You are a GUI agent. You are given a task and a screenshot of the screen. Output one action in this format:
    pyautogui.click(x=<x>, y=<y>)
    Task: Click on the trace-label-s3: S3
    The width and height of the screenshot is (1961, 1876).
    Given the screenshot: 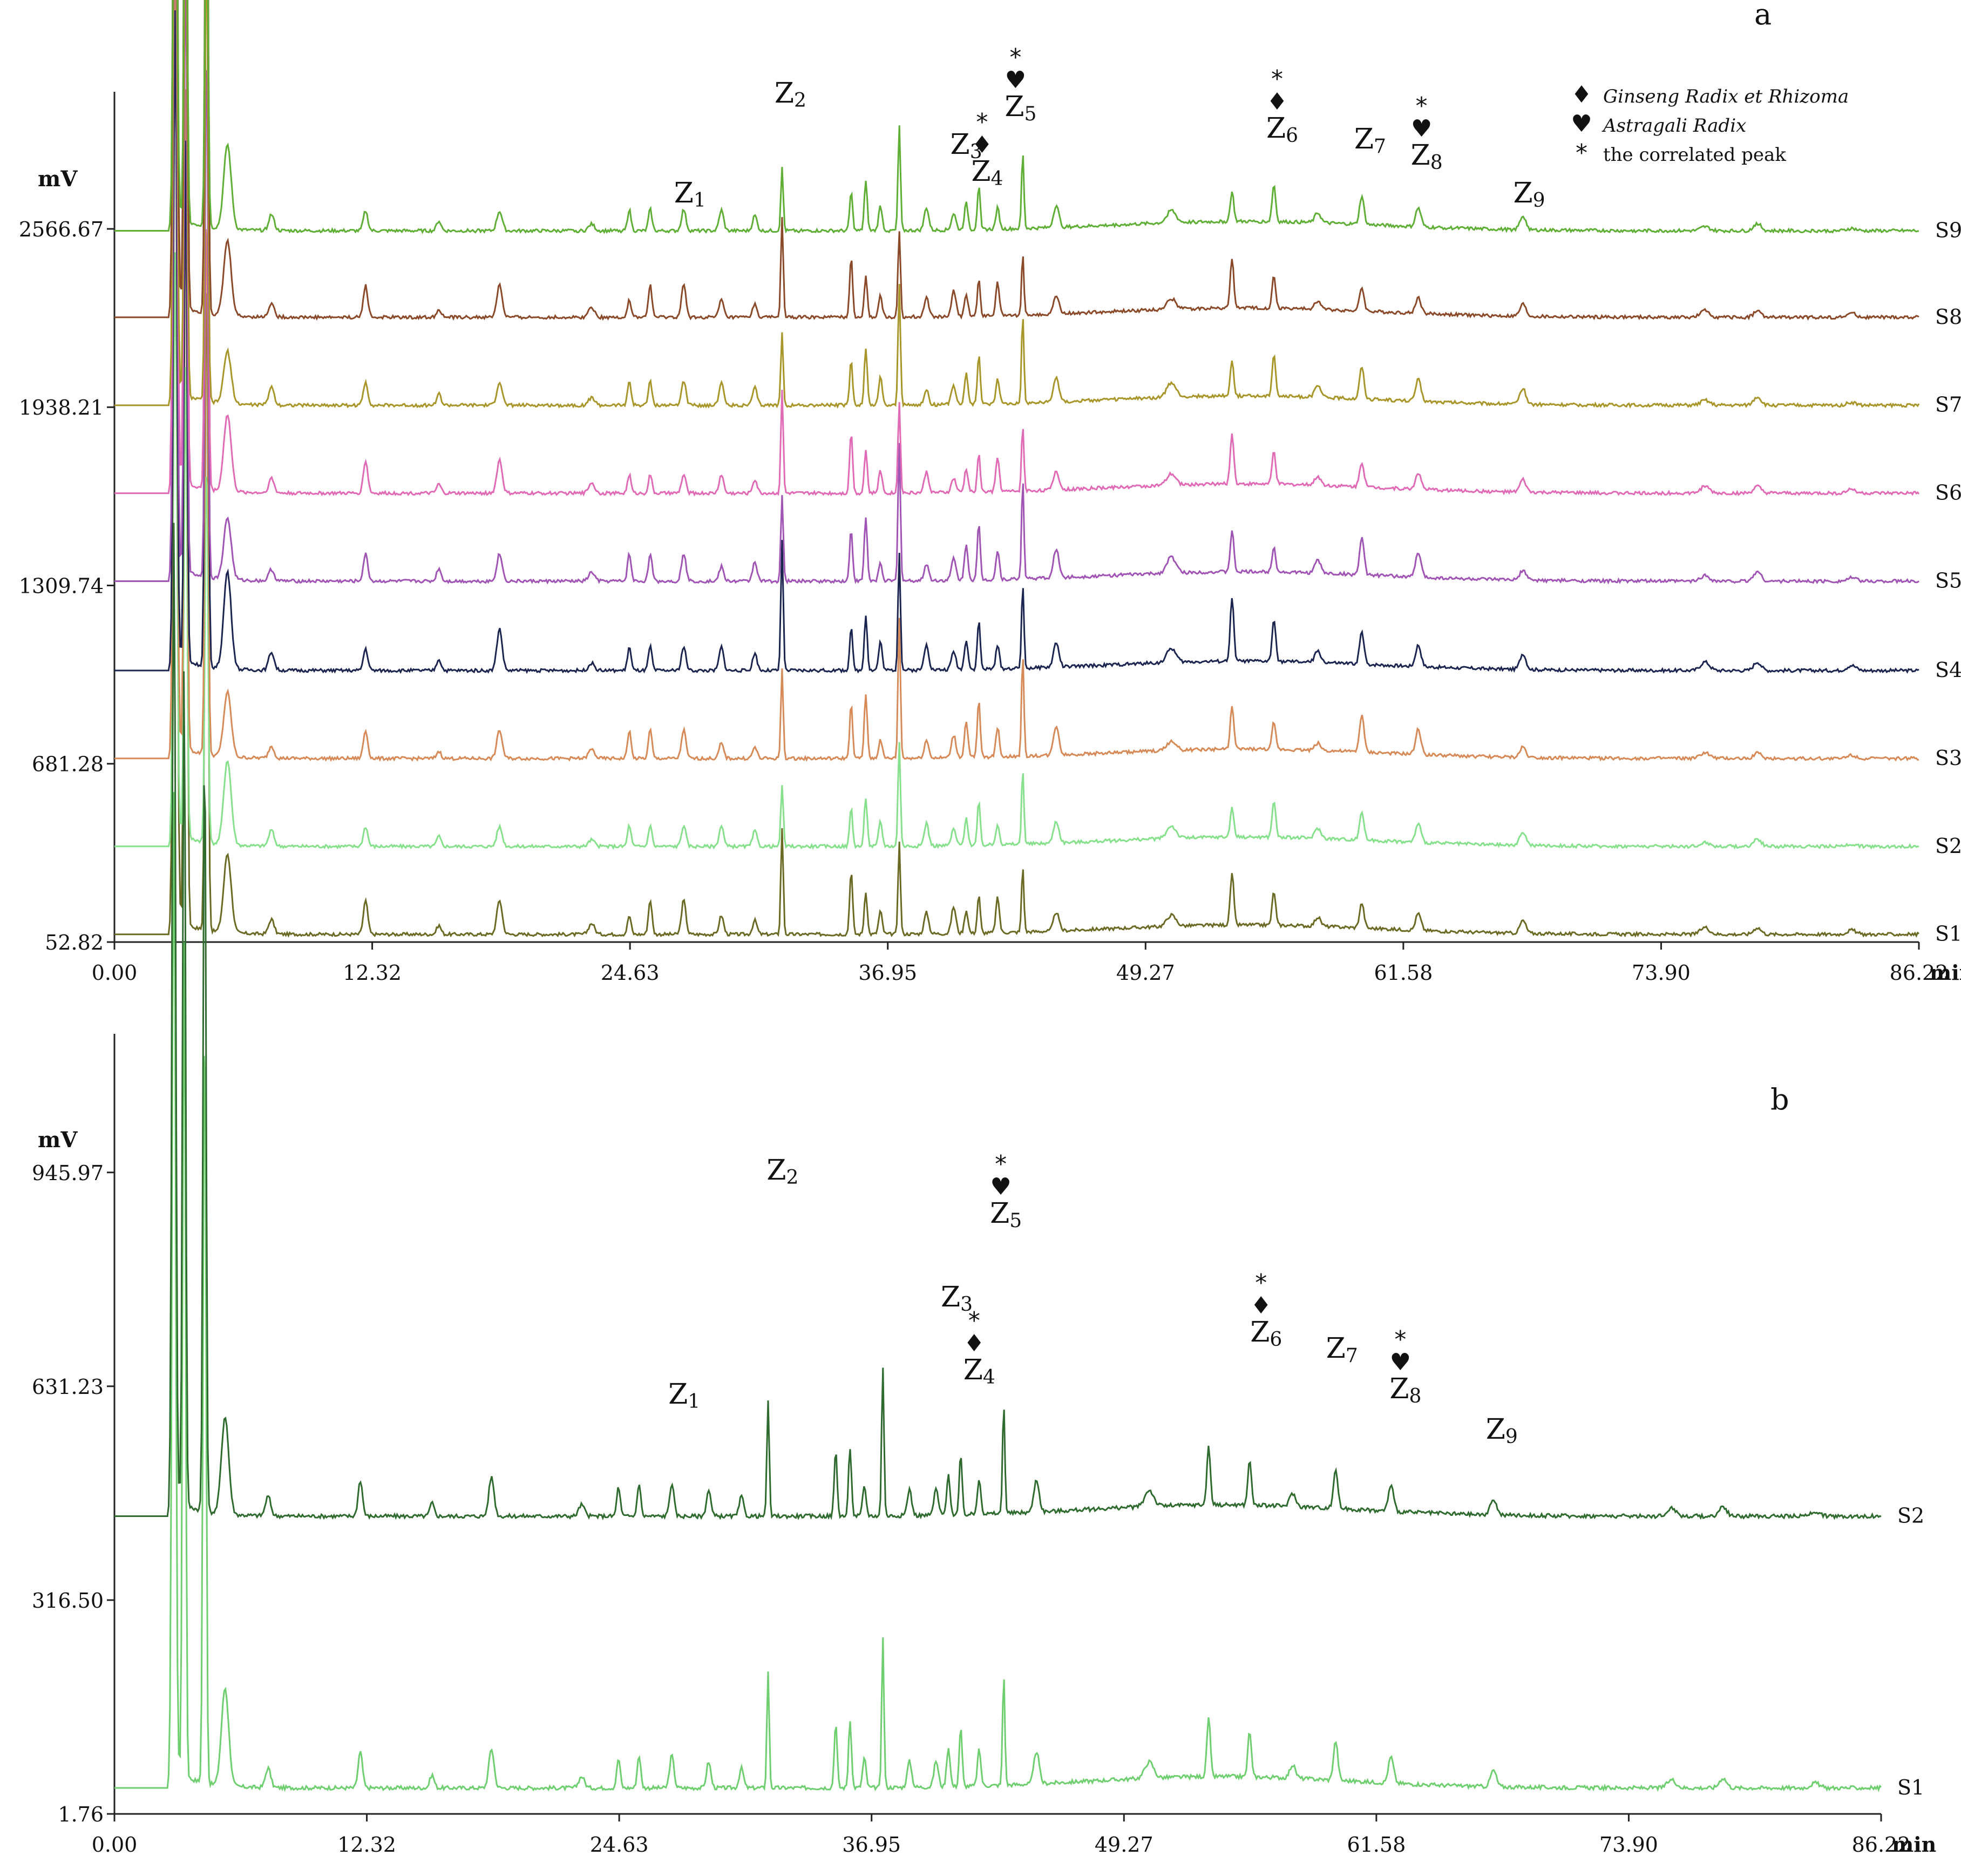 What is the action you would take?
    pyautogui.click(x=1948, y=758)
    